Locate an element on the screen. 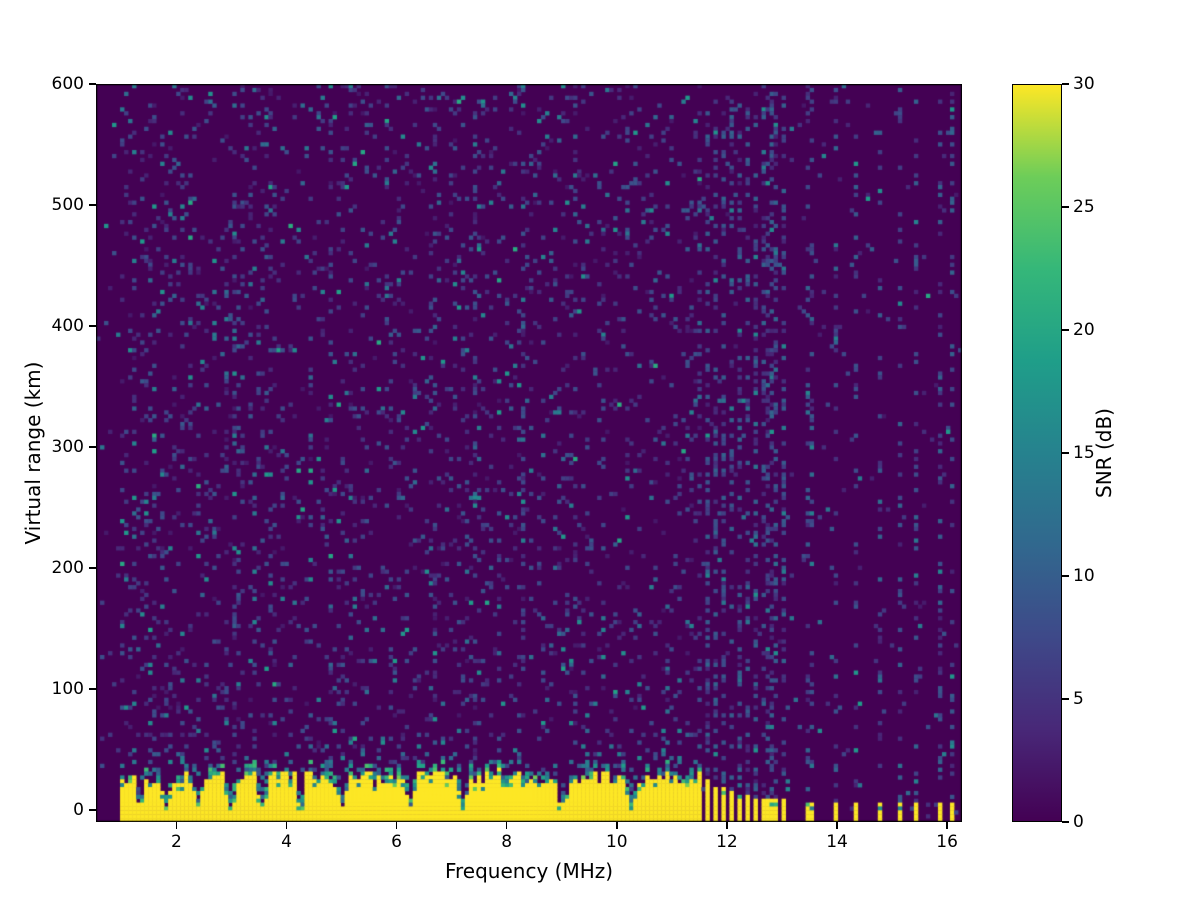 Image resolution: width=1200 pixels, height=900 pixels. x-axis-label: Frequency (MHz) is located at coordinates (529, 871).